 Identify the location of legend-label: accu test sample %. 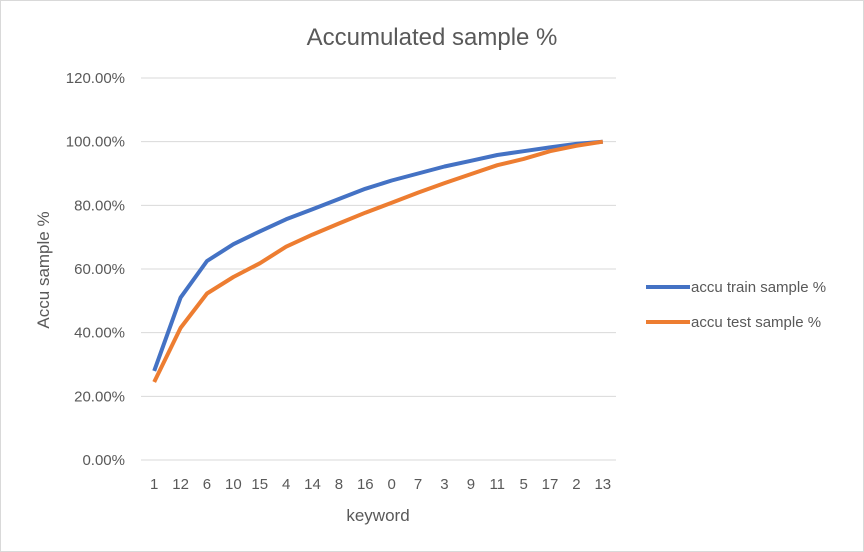
(756, 322).